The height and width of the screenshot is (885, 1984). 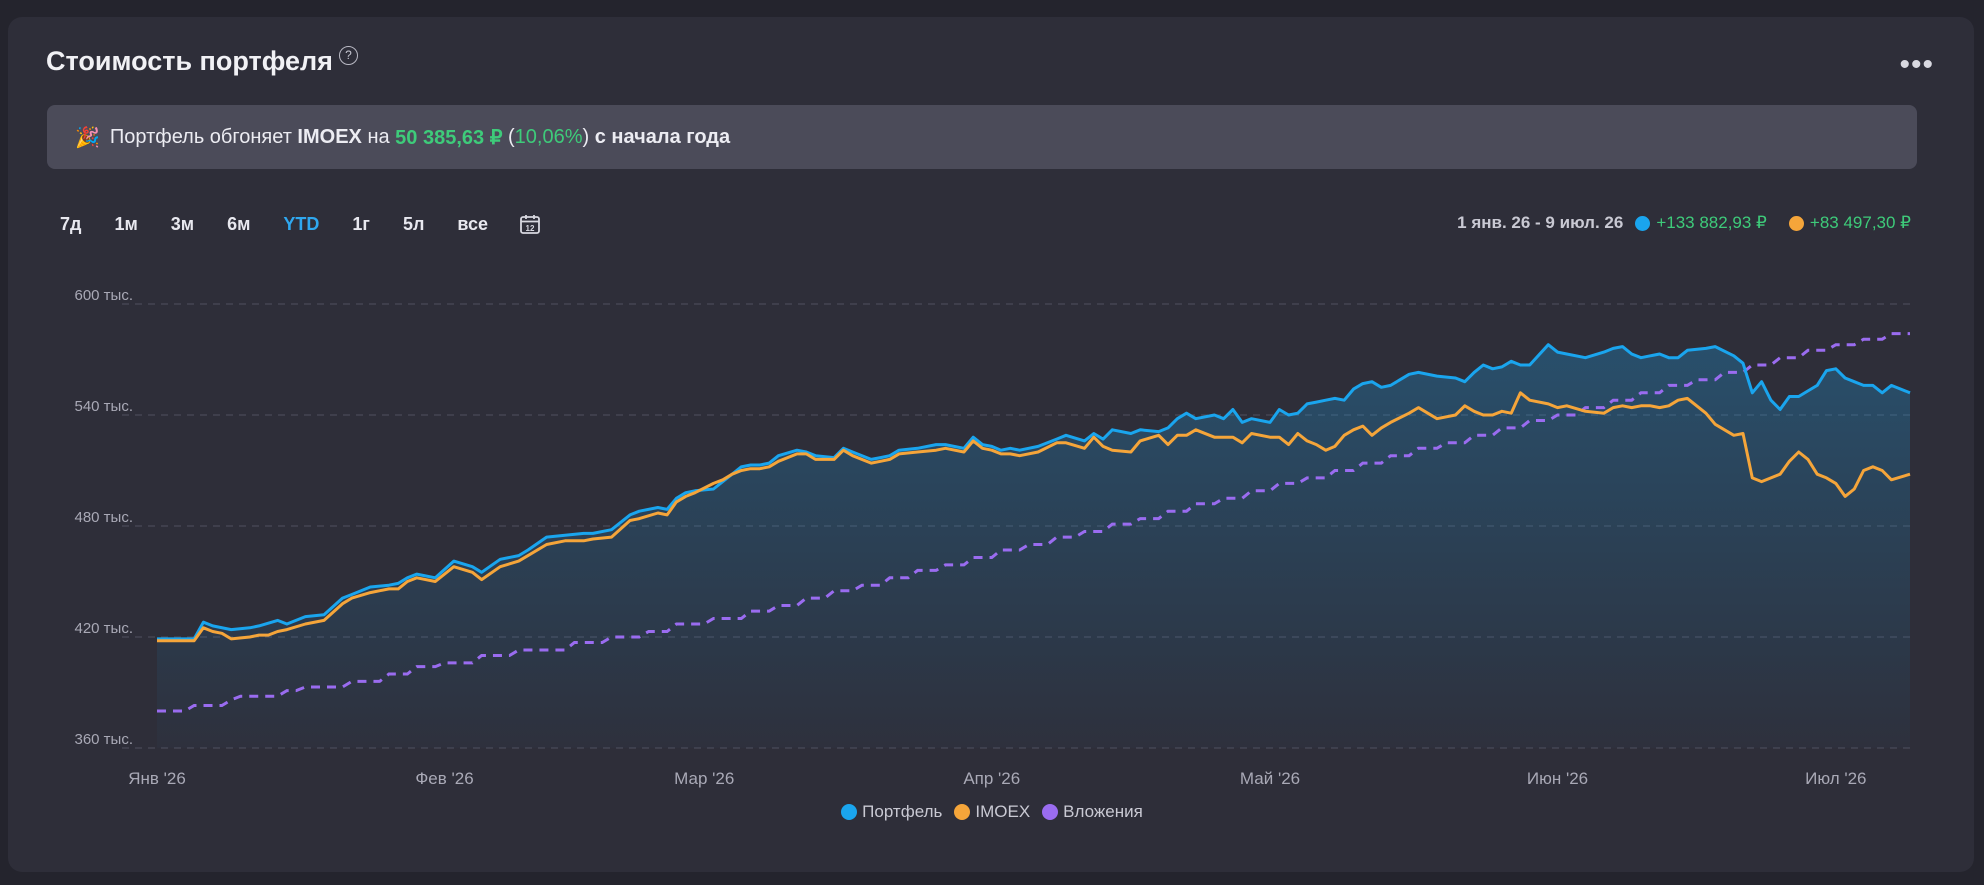 I want to click on x-tick-label: Май '26, so click(x=1270, y=778).